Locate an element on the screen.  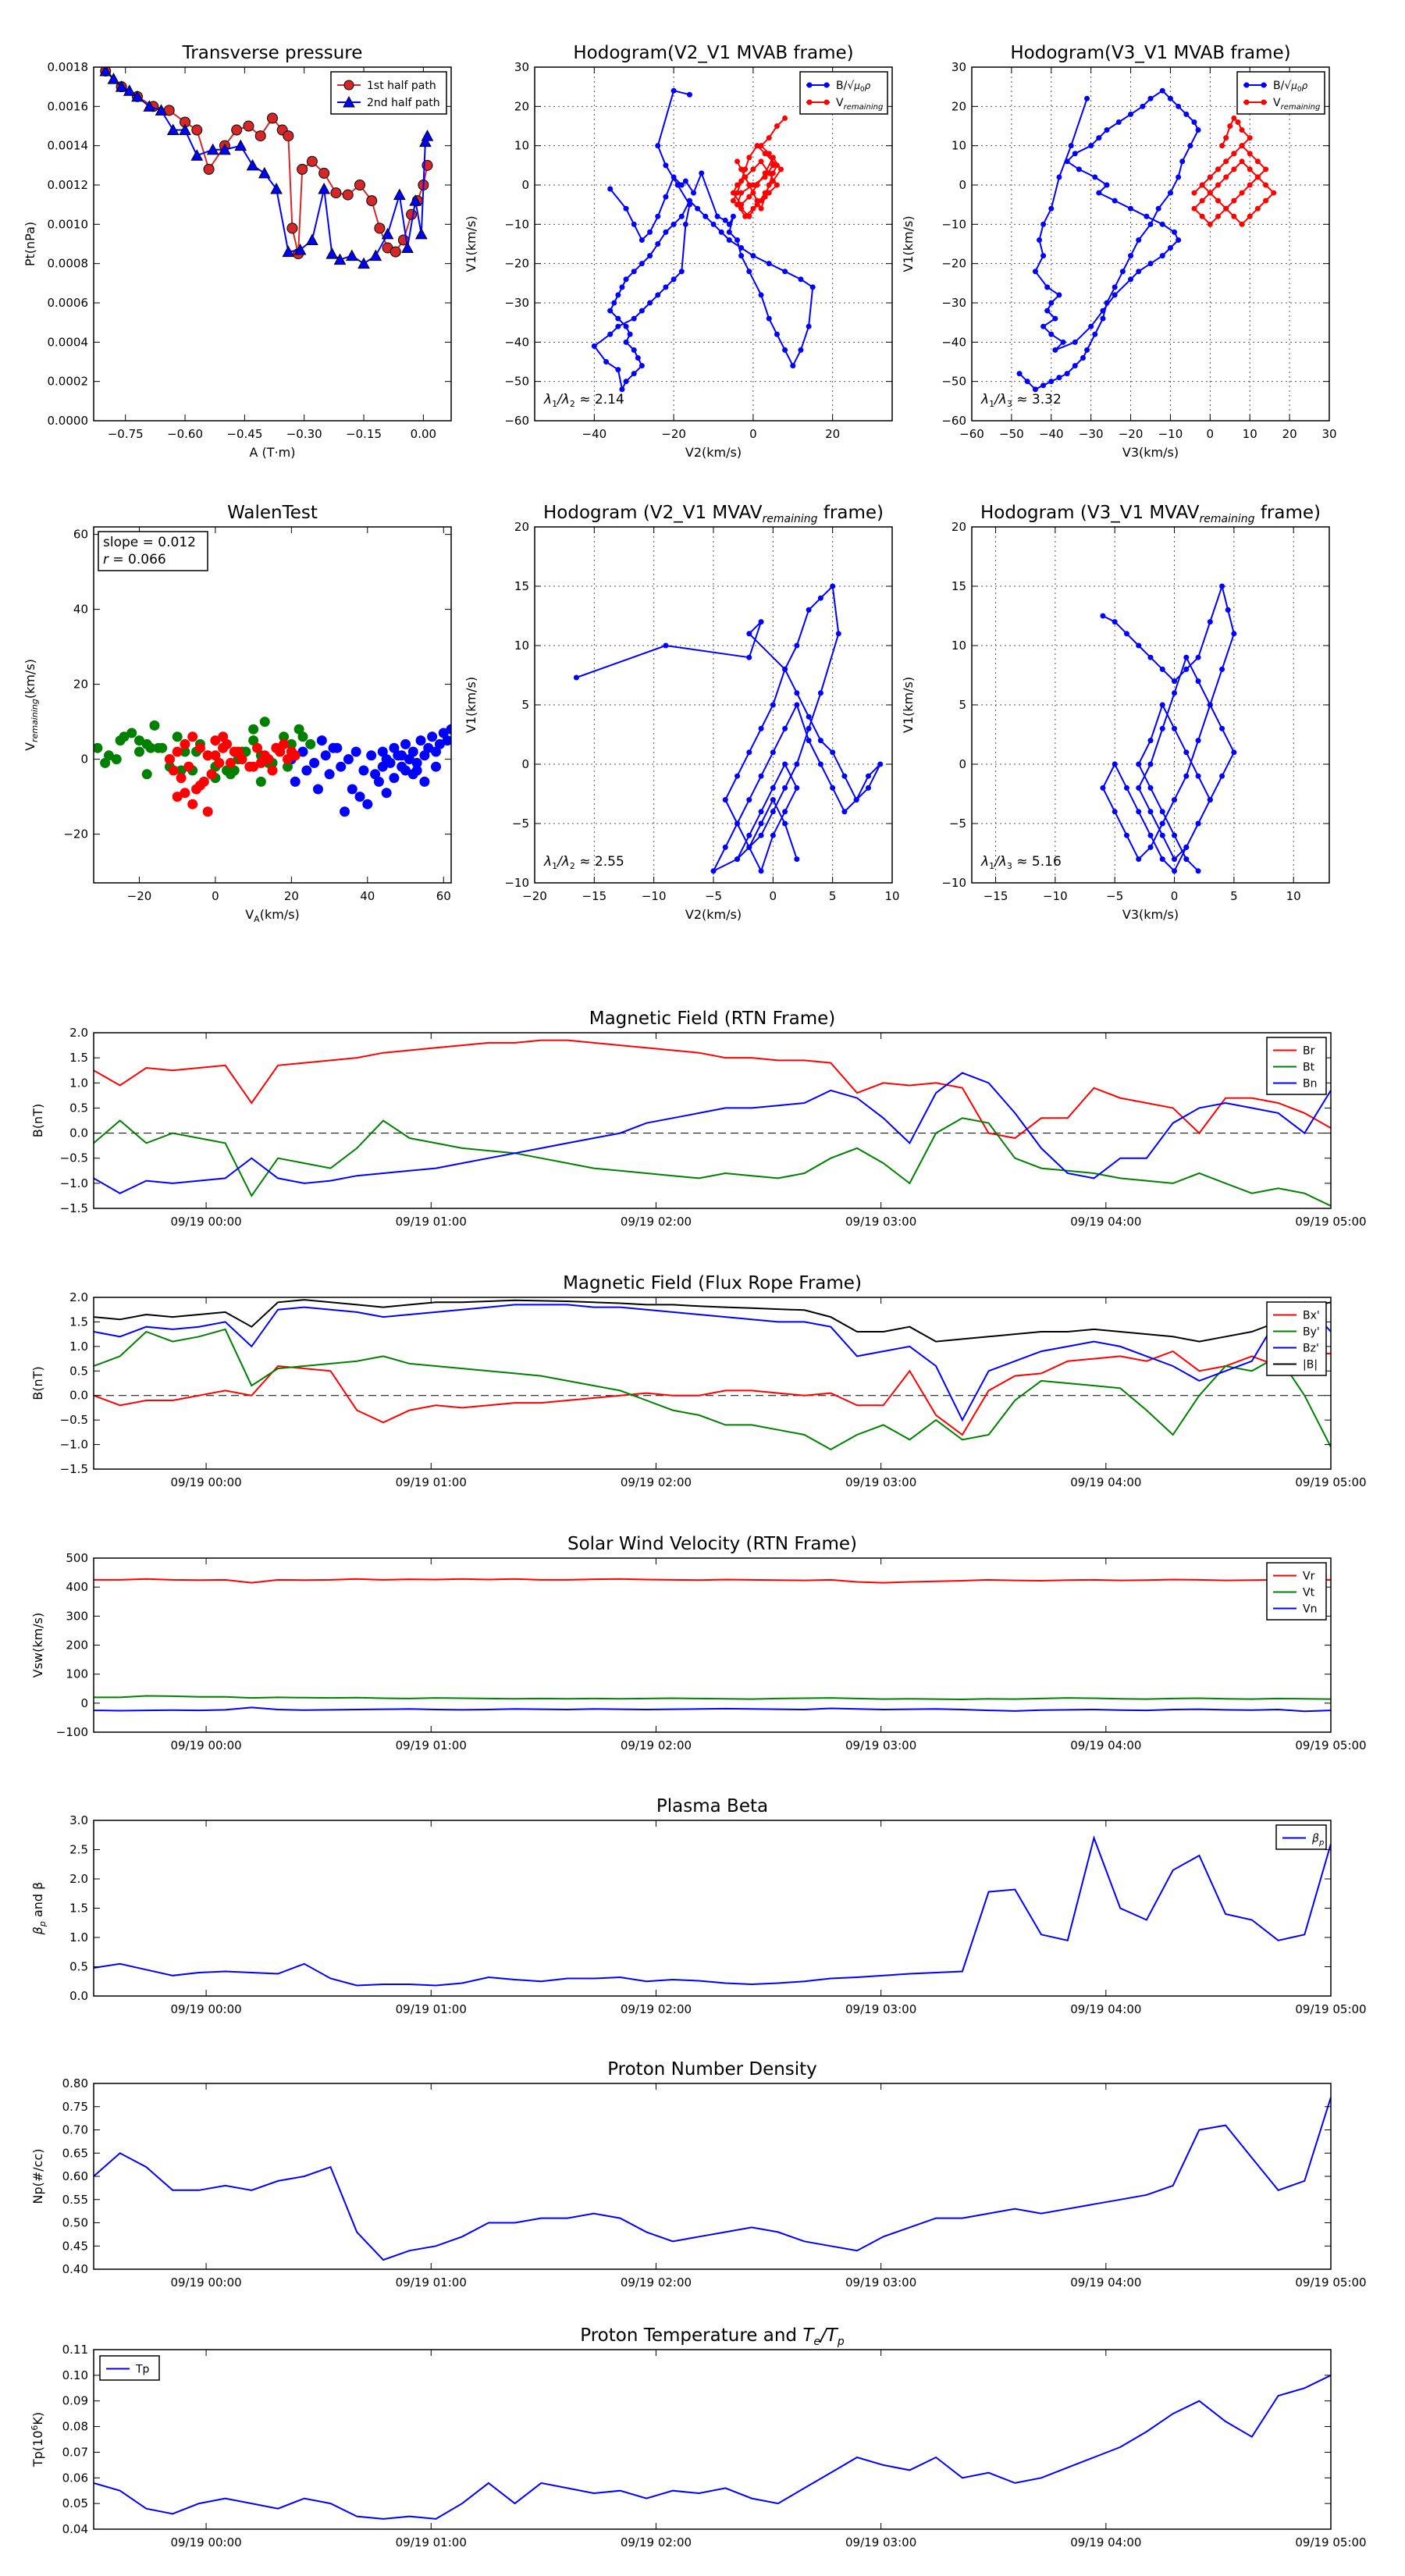
ylabel-text: Tp(10 is located at coordinates (38, 2449).